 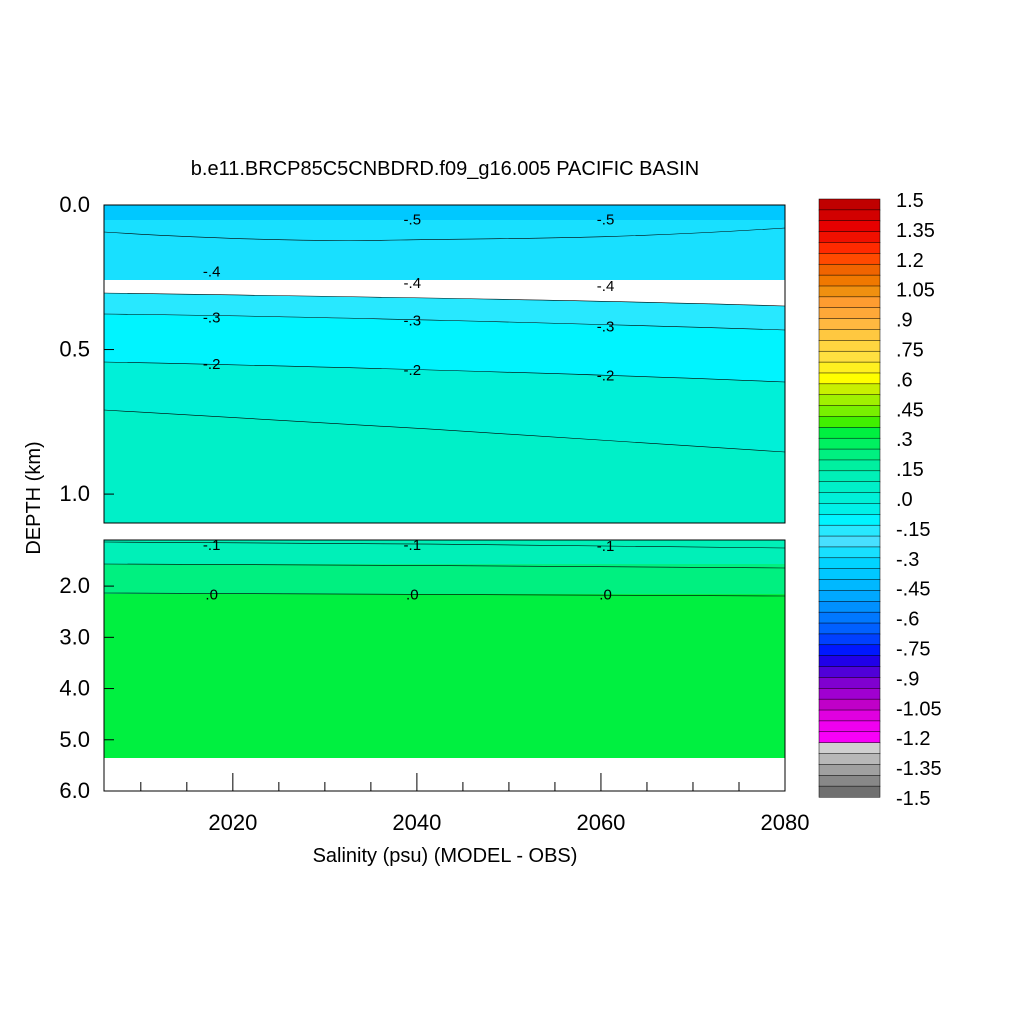 What do you see at coordinates (904, 440) in the screenshot?
I see `colorbar-label: .3` at bounding box center [904, 440].